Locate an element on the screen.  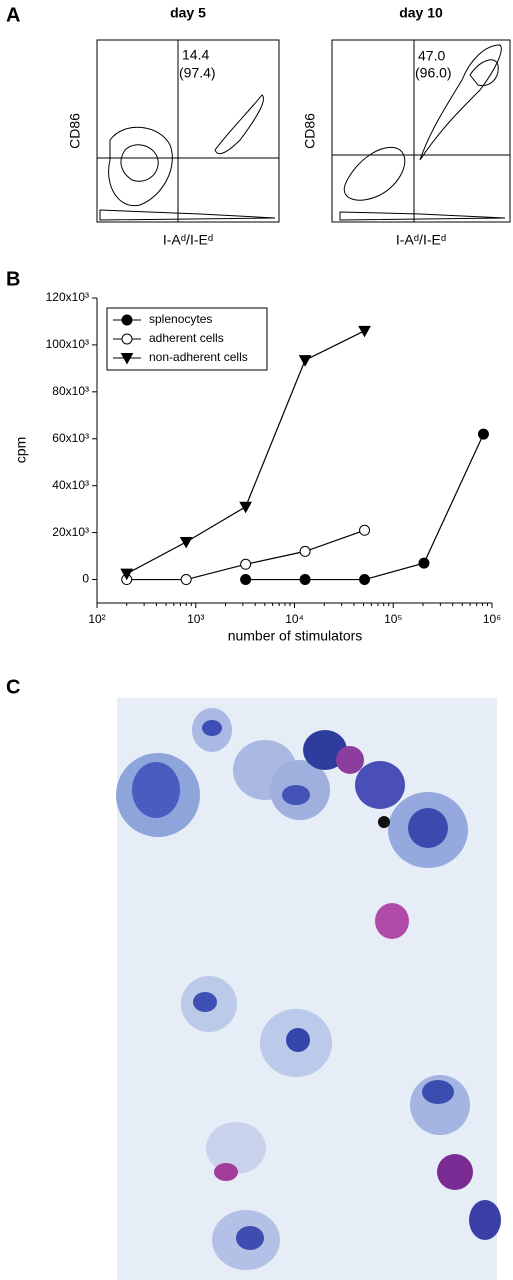
series-line is located at coordinates (364, 507).